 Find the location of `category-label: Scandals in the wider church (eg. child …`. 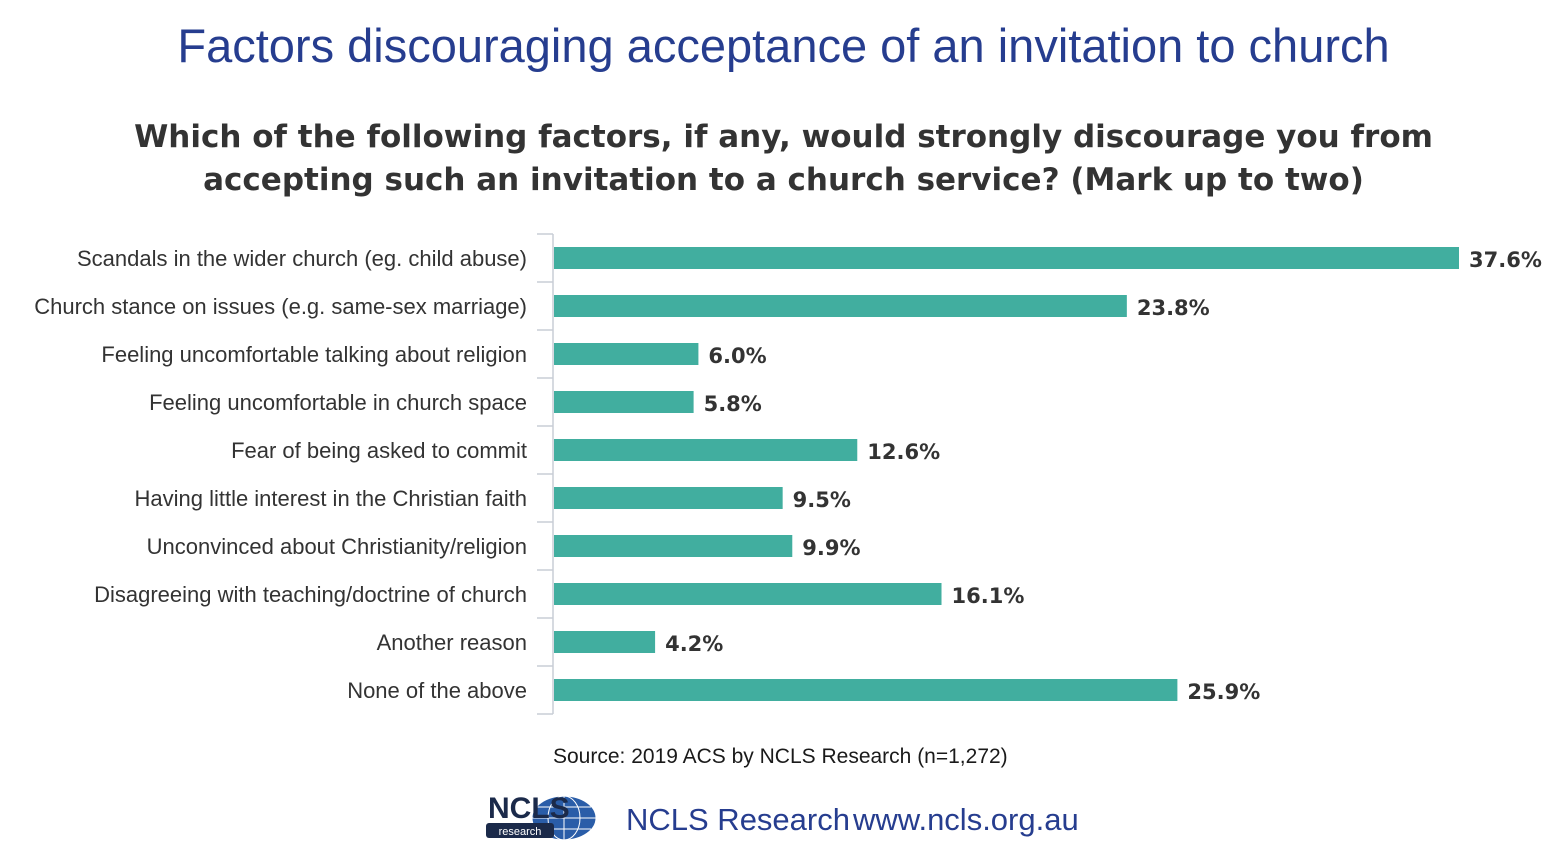

category-label: Scandals in the wider church (eg. child … is located at coordinates (302, 258).